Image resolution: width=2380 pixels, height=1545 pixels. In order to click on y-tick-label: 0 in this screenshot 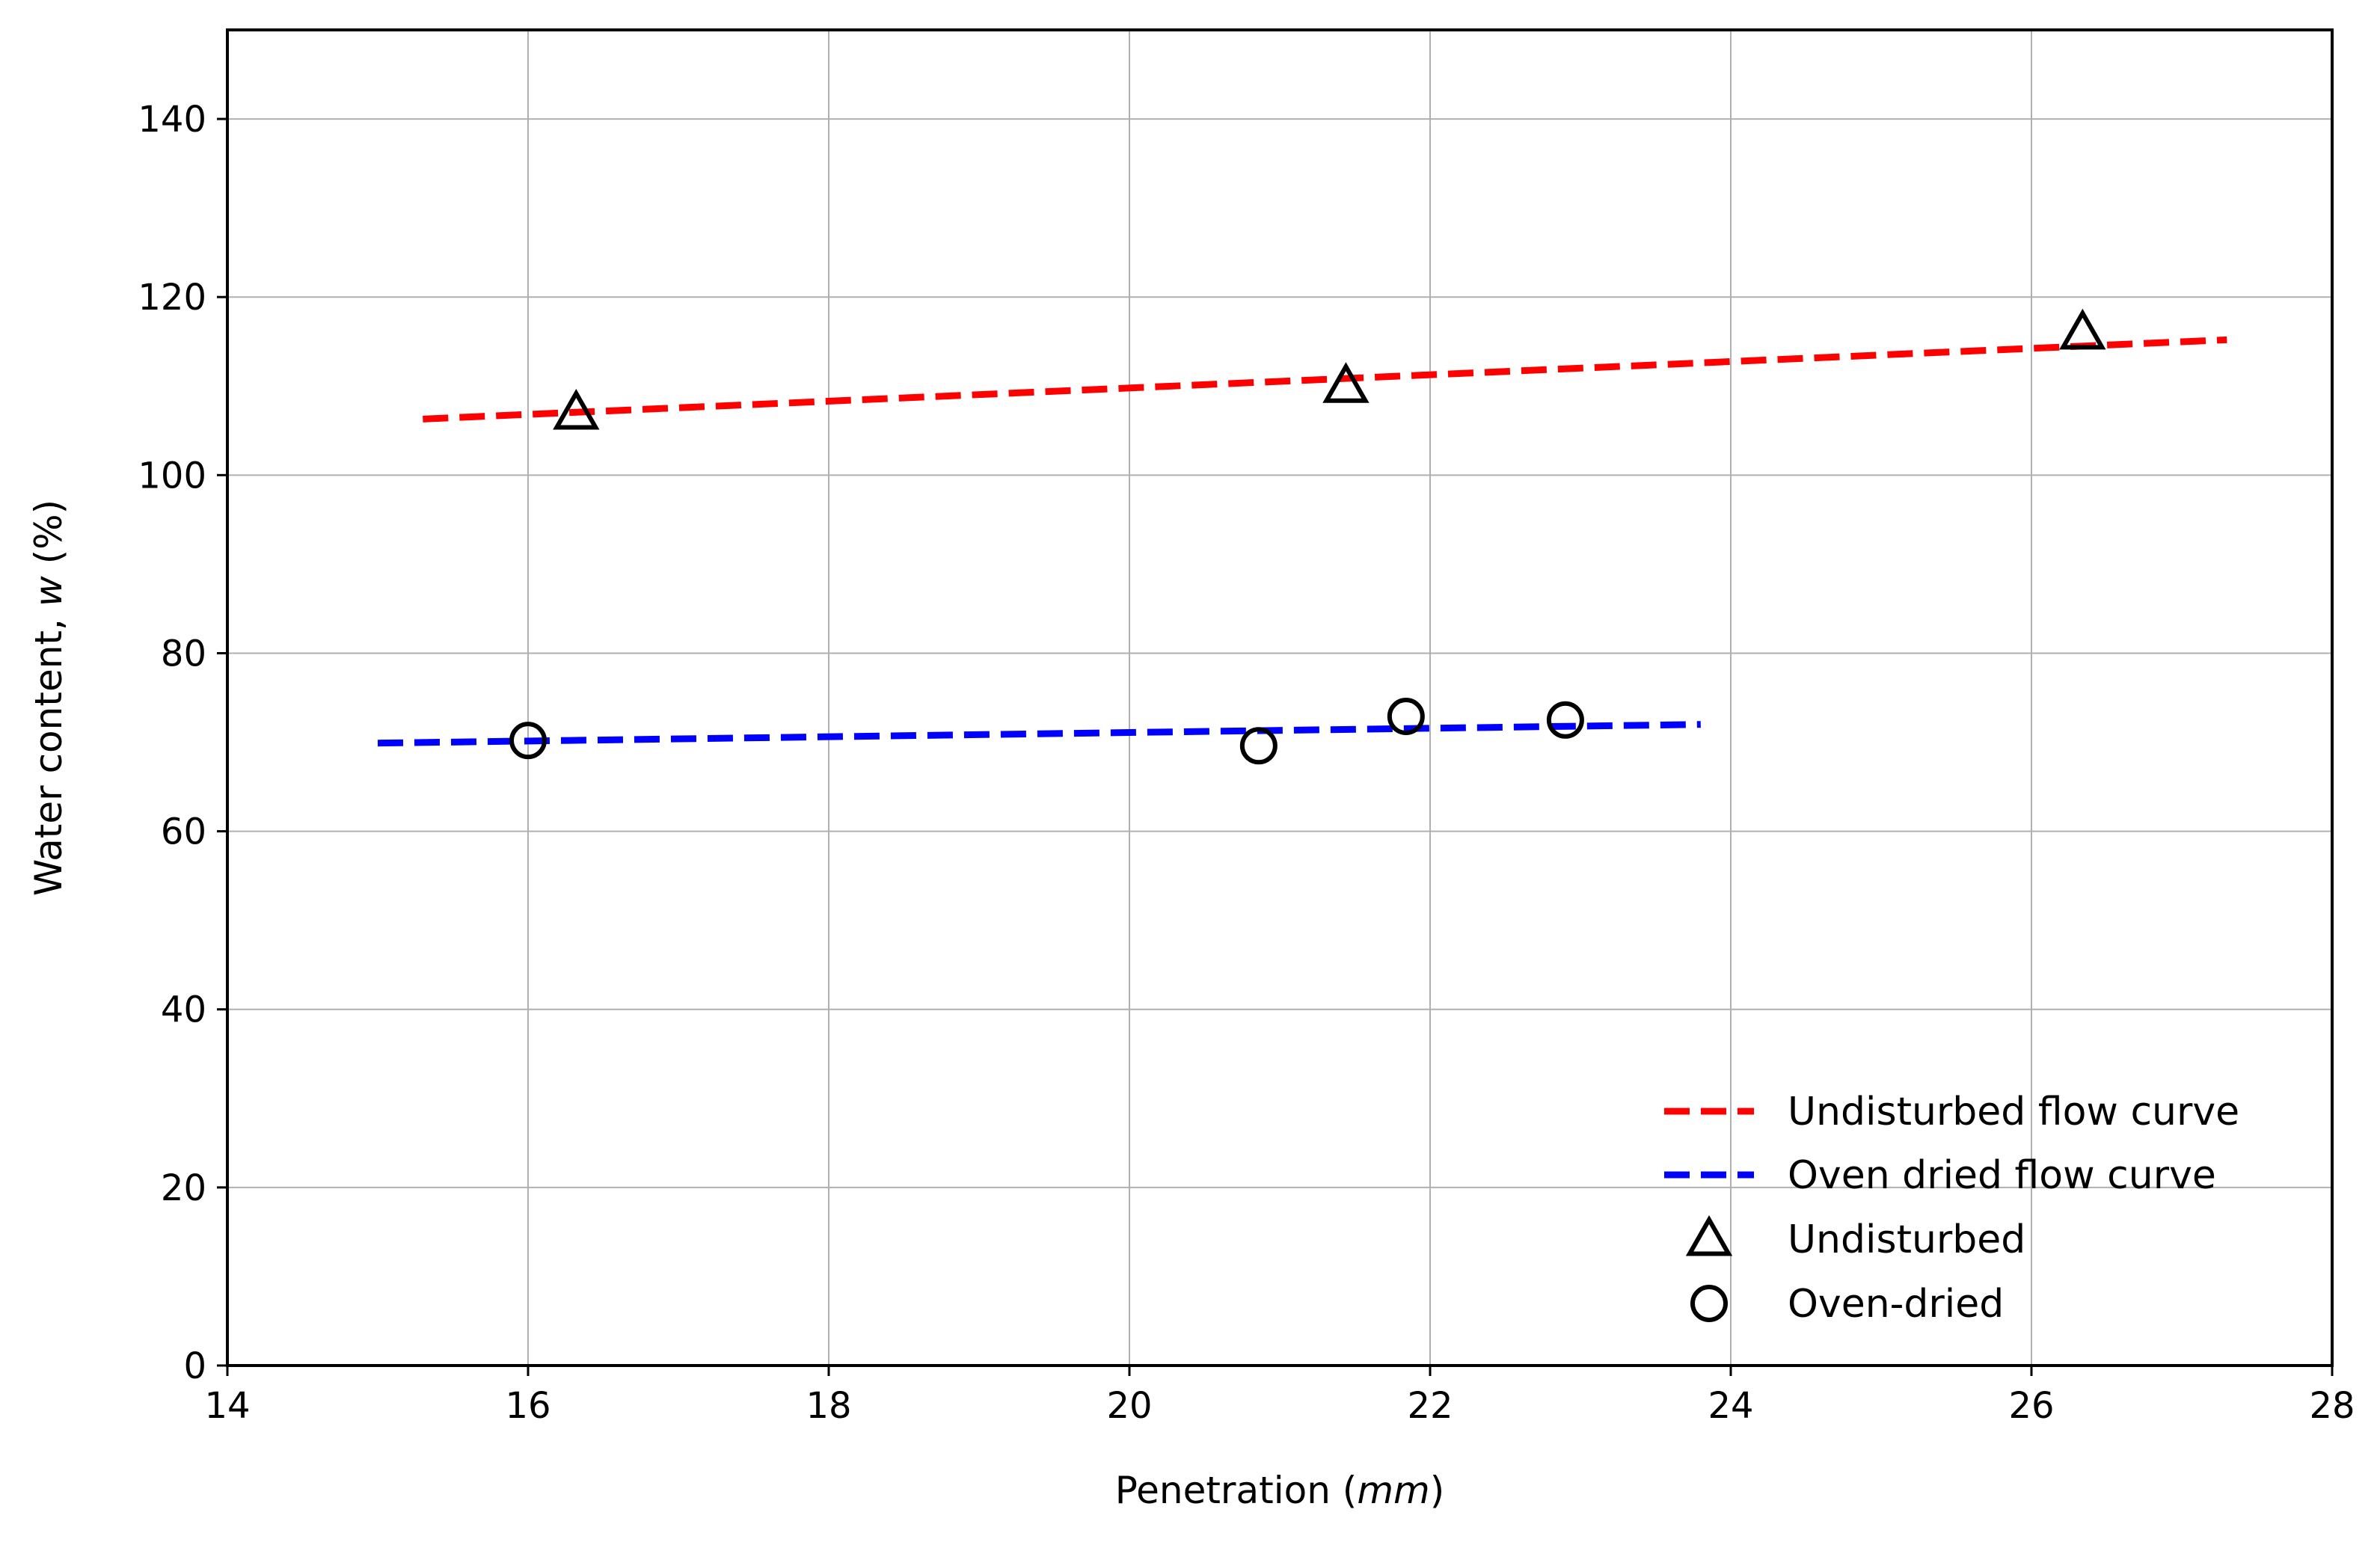, I will do `click(194, 1366)`.